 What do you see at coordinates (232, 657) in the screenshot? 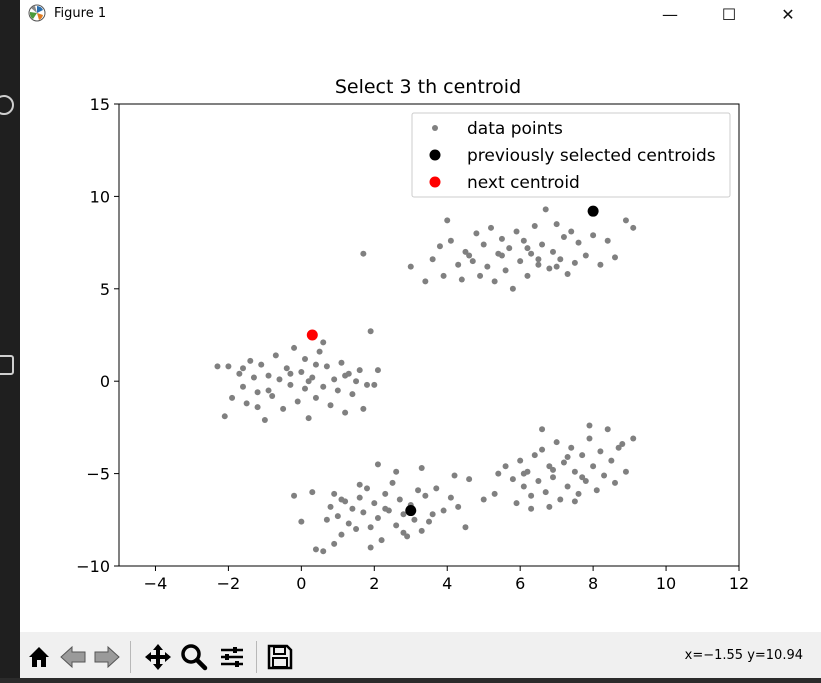
I see `configure-subplots-button` at bounding box center [232, 657].